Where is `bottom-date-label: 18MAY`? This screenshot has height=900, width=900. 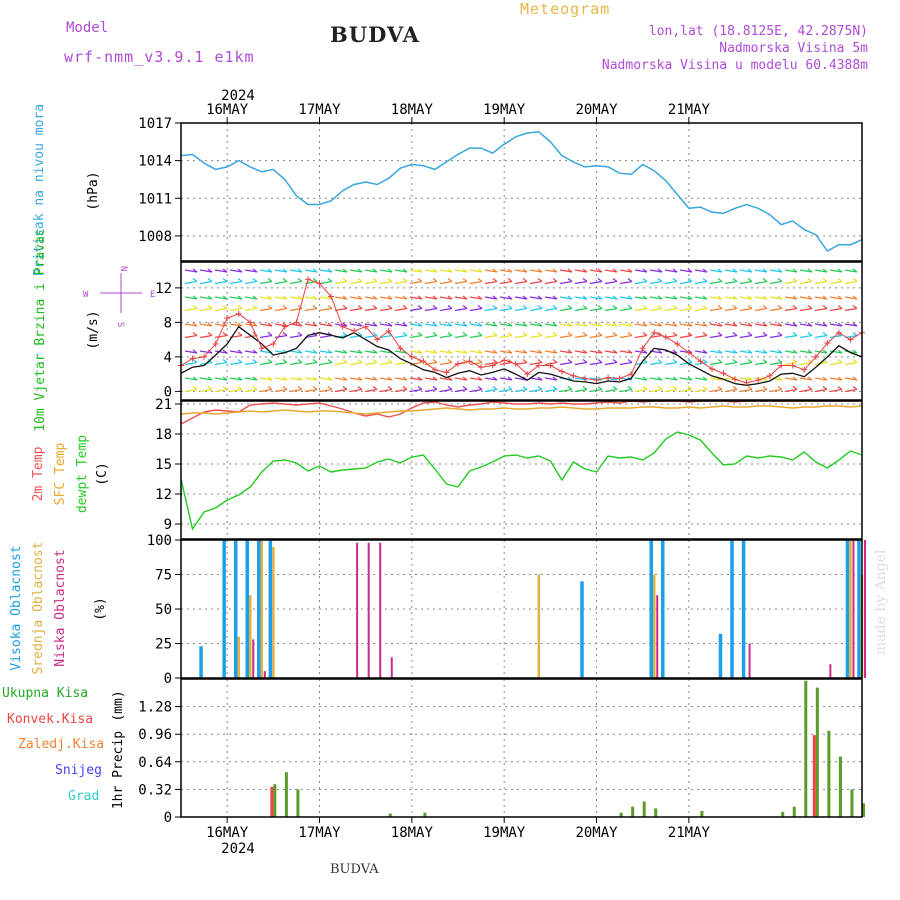 bottom-date-label: 18MAY is located at coordinates (412, 833).